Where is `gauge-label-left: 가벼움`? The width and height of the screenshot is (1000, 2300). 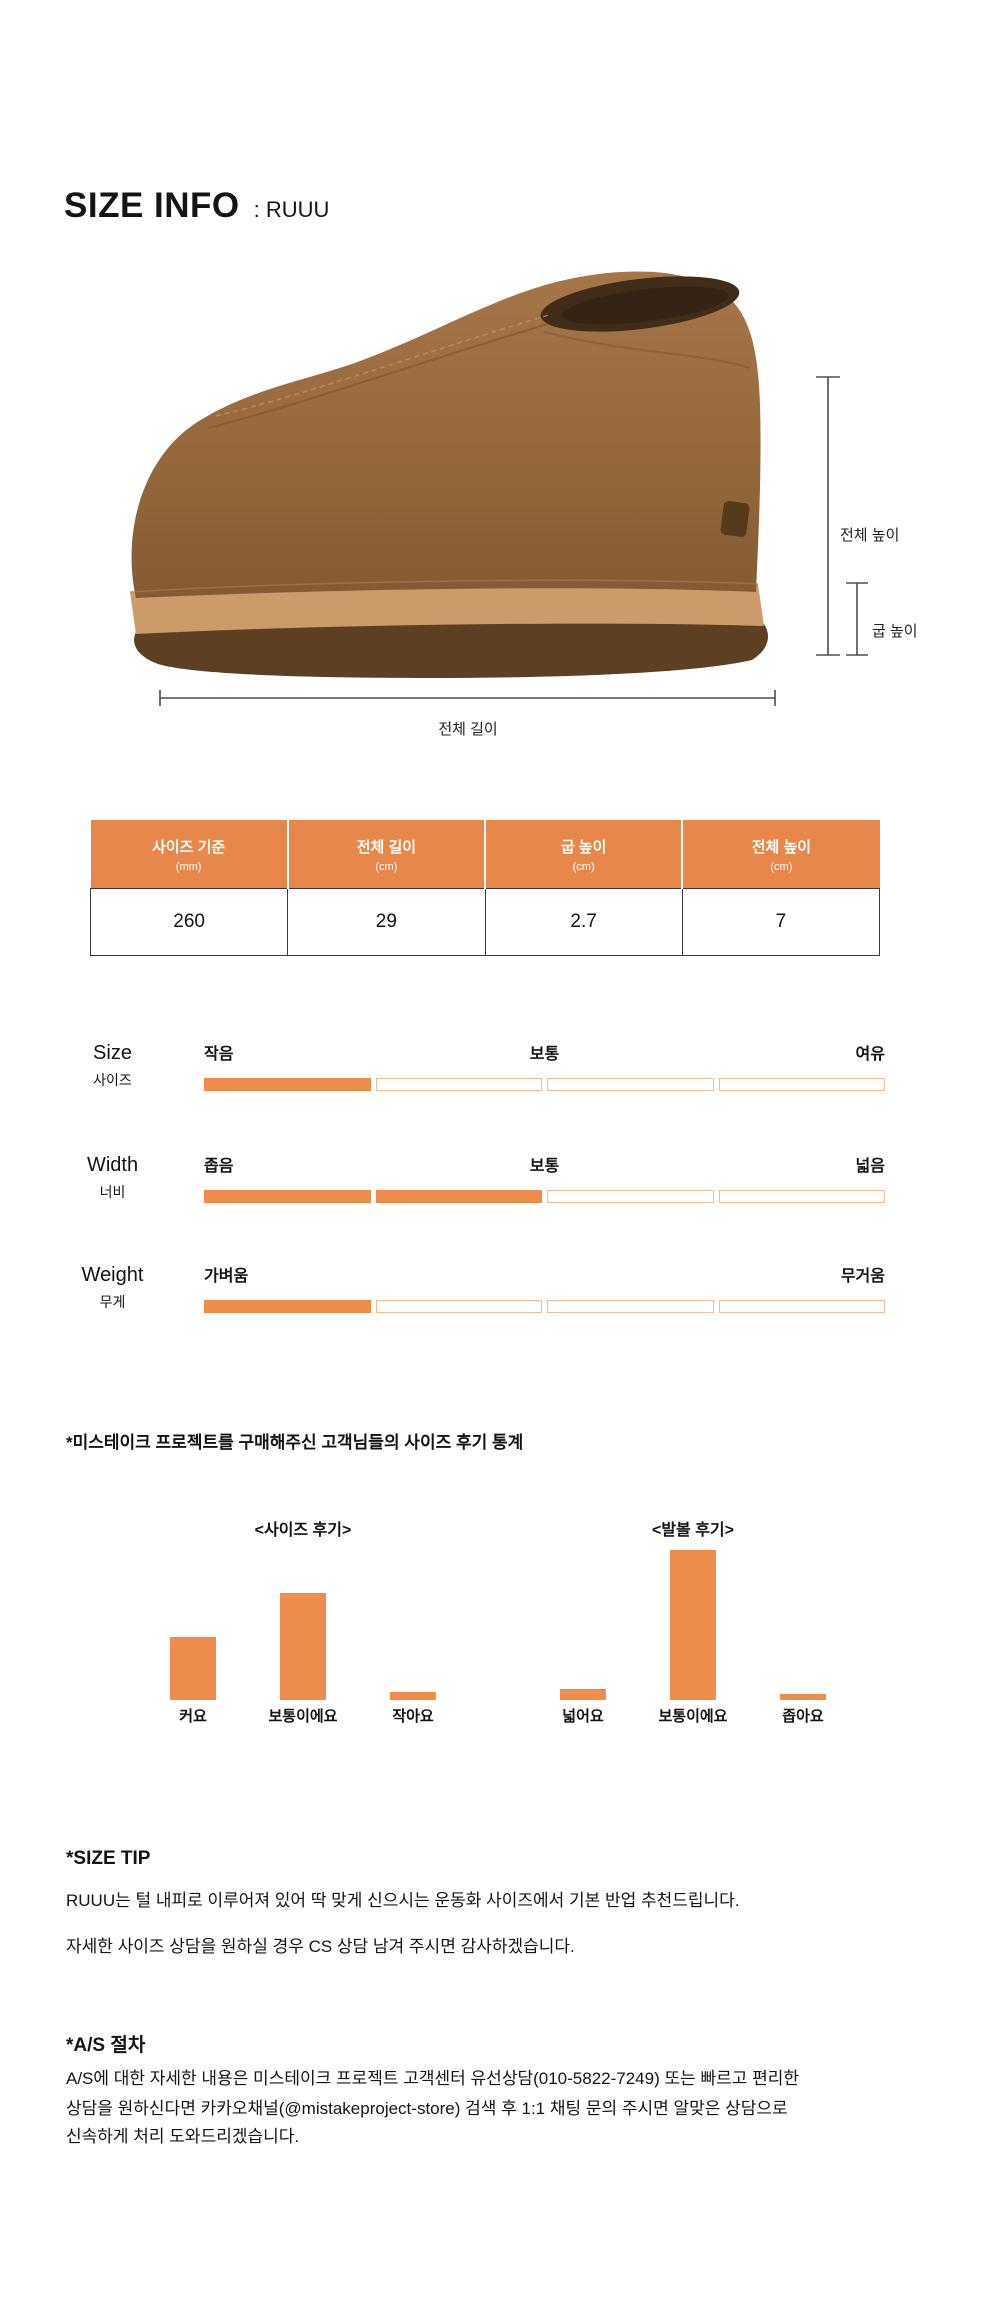 gauge-label-left: 가벼움 is located at coordinates (226, 1276).